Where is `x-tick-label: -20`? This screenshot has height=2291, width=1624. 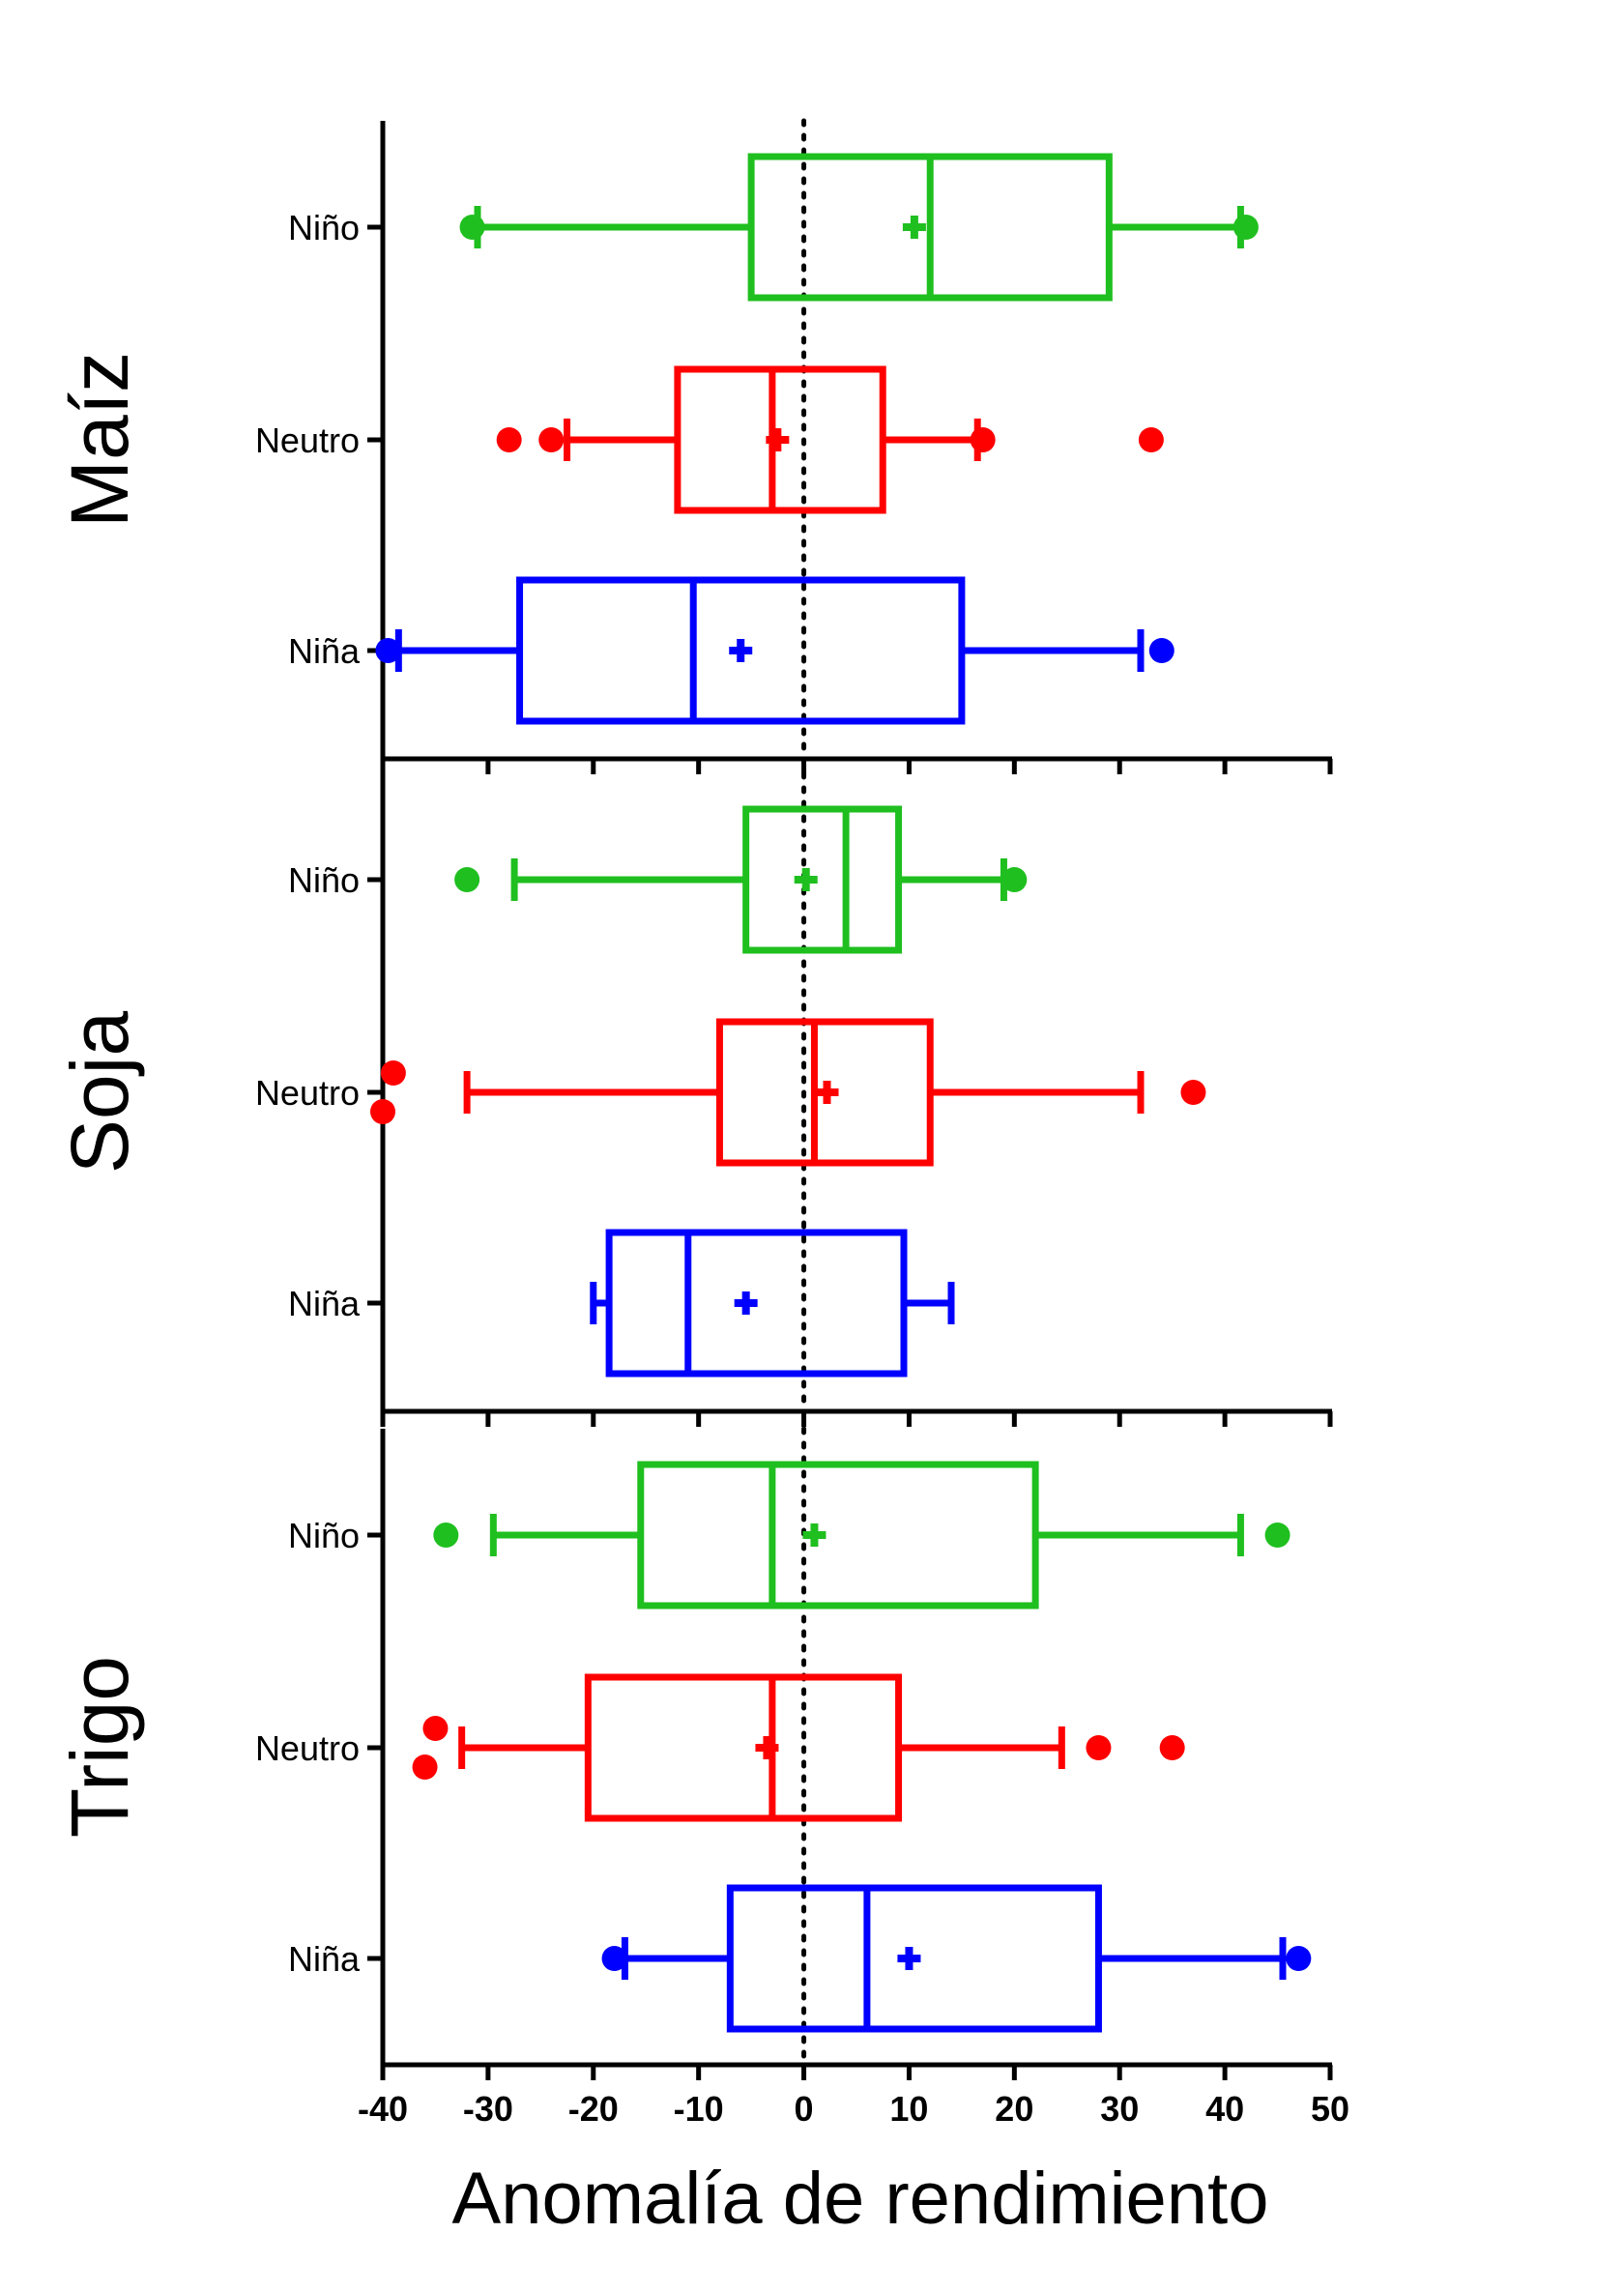 x-tick-label: -20 is located at coordinates (593, 2109).